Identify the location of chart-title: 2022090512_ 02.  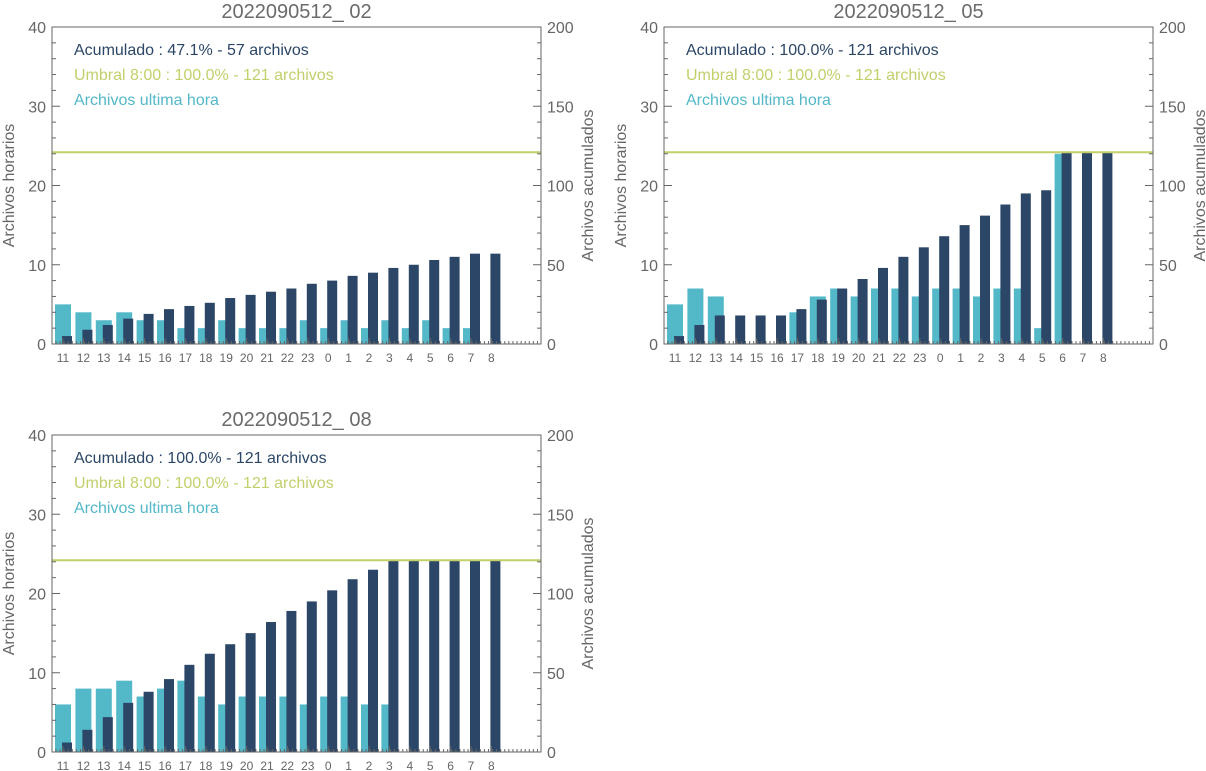
(296, 12).